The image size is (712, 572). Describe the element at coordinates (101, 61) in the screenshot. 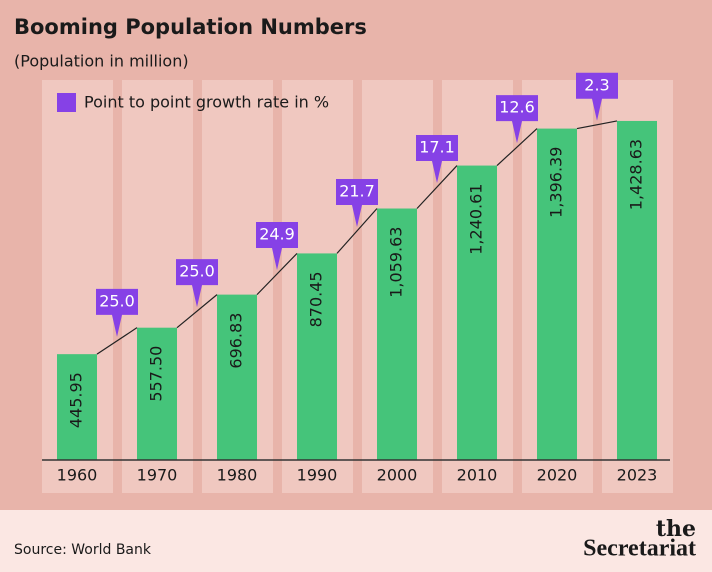

I see `chart-subtitle: (Population in million)` at that location.